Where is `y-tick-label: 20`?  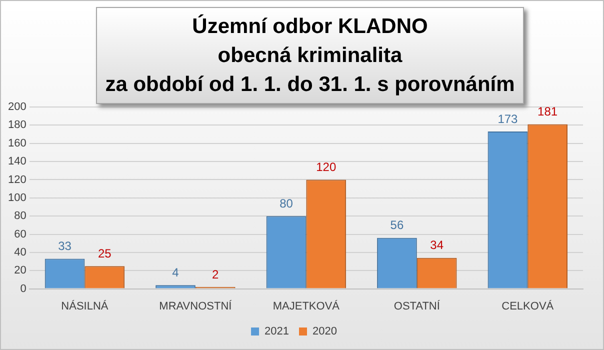 y-tick-label: 20 is located at coordinates (20, 270).